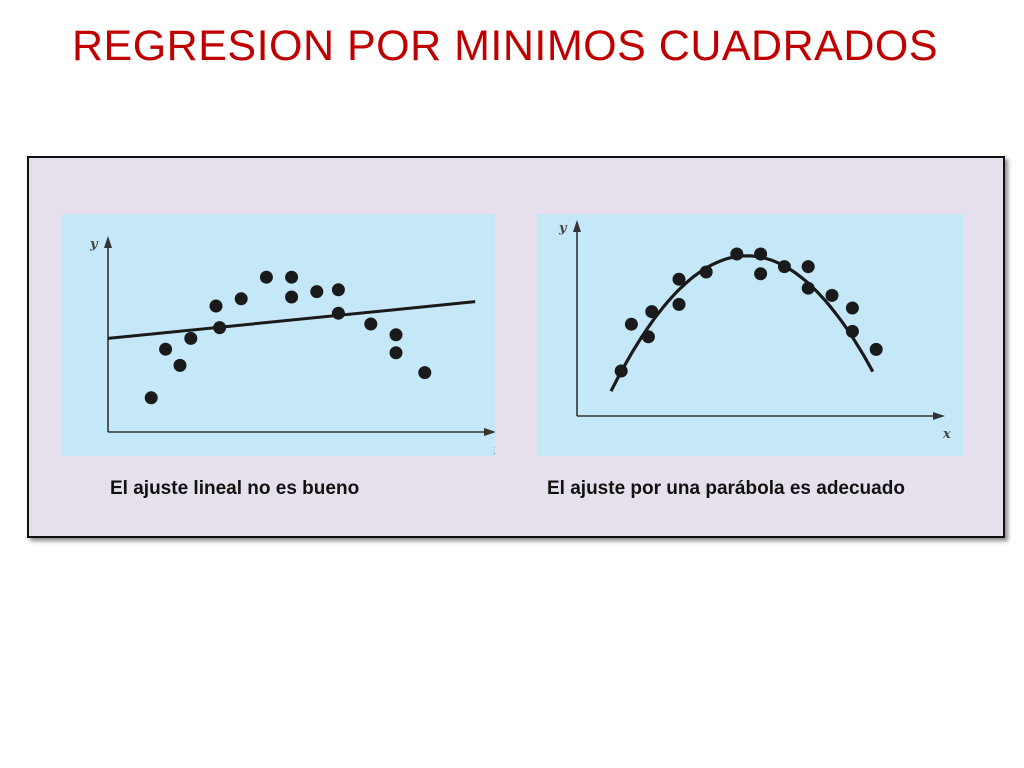 This screenshot has width=1024, height=768. I want to click on caption-parabola: El ajuste por una parábola es adecuado, so click(726, 488).